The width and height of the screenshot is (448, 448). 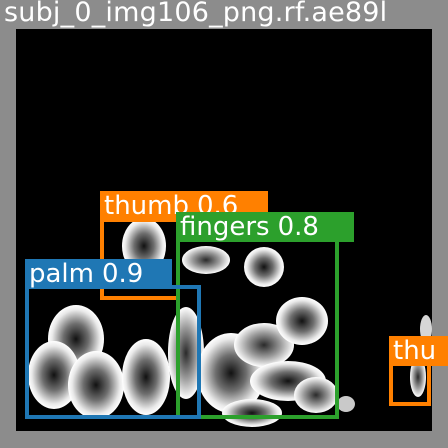 I want to click on fingers-class-text: fingers, so click(x=225, y=227).